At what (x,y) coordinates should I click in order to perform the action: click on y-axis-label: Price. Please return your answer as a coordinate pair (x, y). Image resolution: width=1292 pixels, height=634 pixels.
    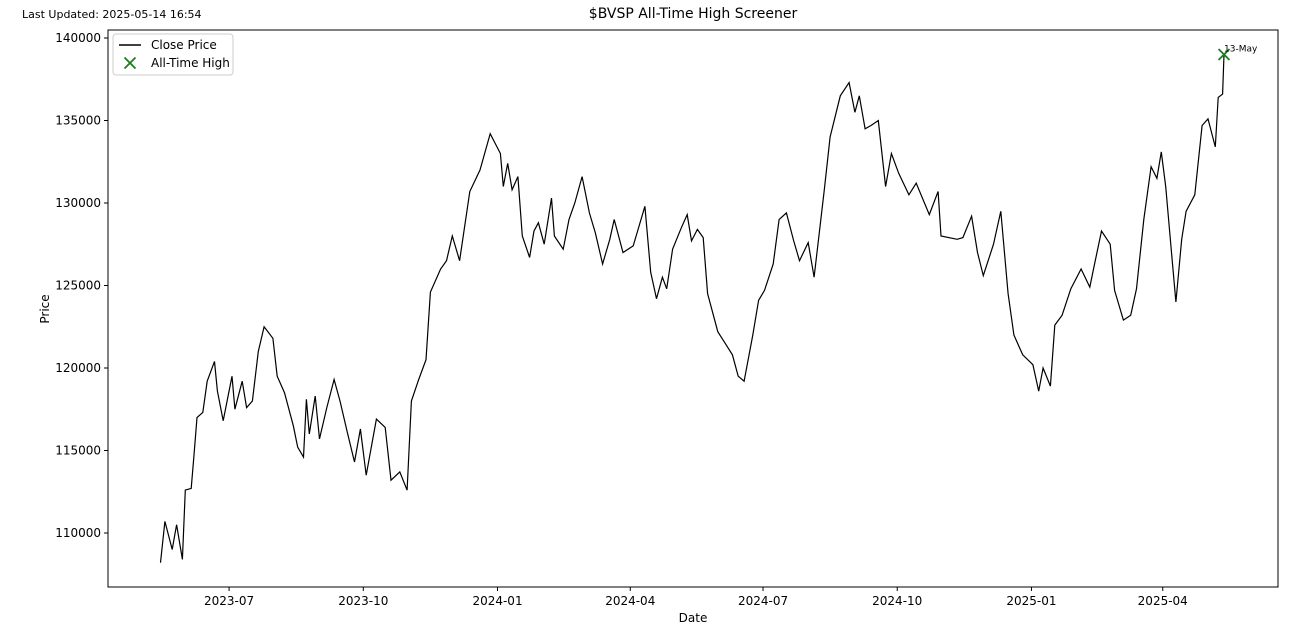
    Looking at the image, I should click on (45, 308).